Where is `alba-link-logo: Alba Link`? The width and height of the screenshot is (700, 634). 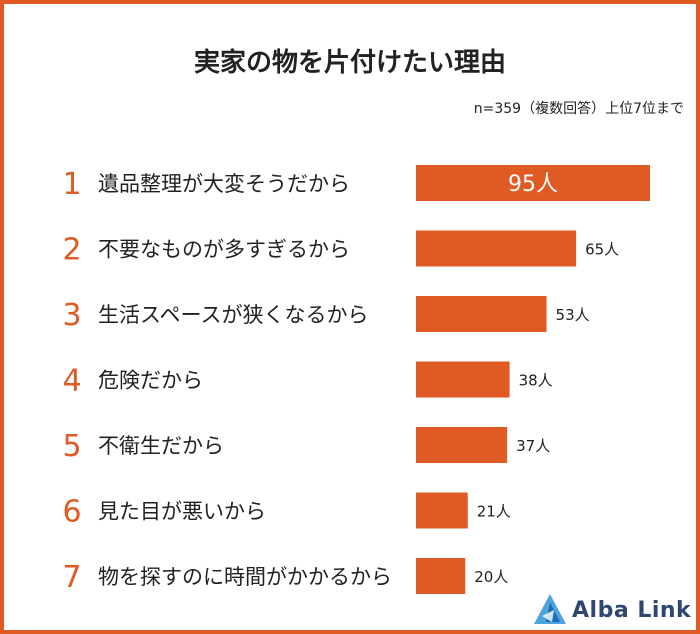 alba-link-logo: Alba Link is located at coordinates (612, 610).